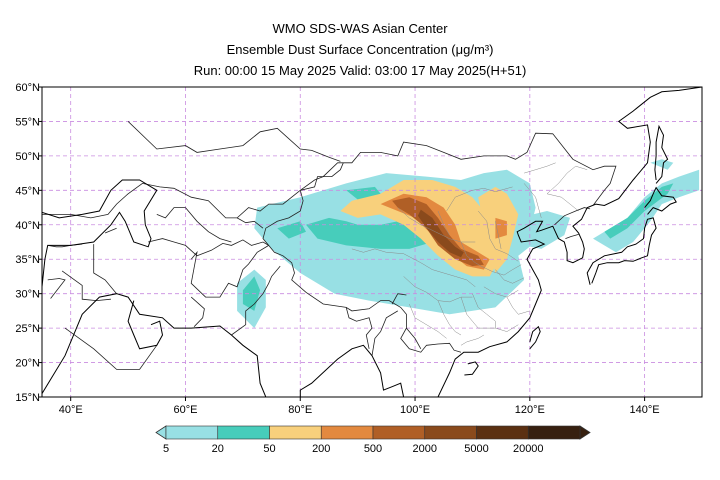 The width and height of the screenshot is (720, 480). Describe the element at coordinates (218, 449) in the screenshot. I see `colorbar-tick-label: 20` at that location.